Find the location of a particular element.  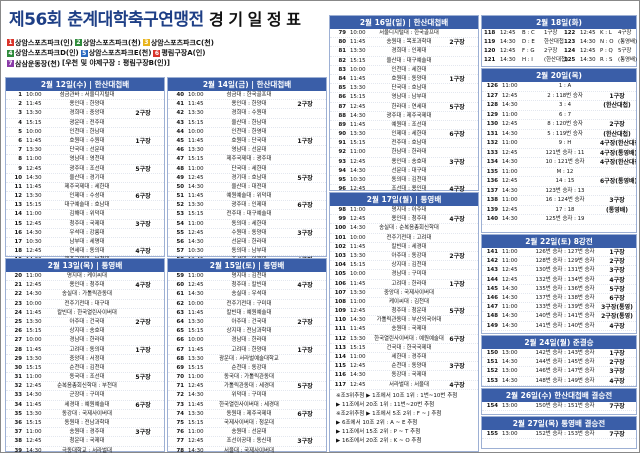

match-number: 67 is located at coordinates (180, 349).